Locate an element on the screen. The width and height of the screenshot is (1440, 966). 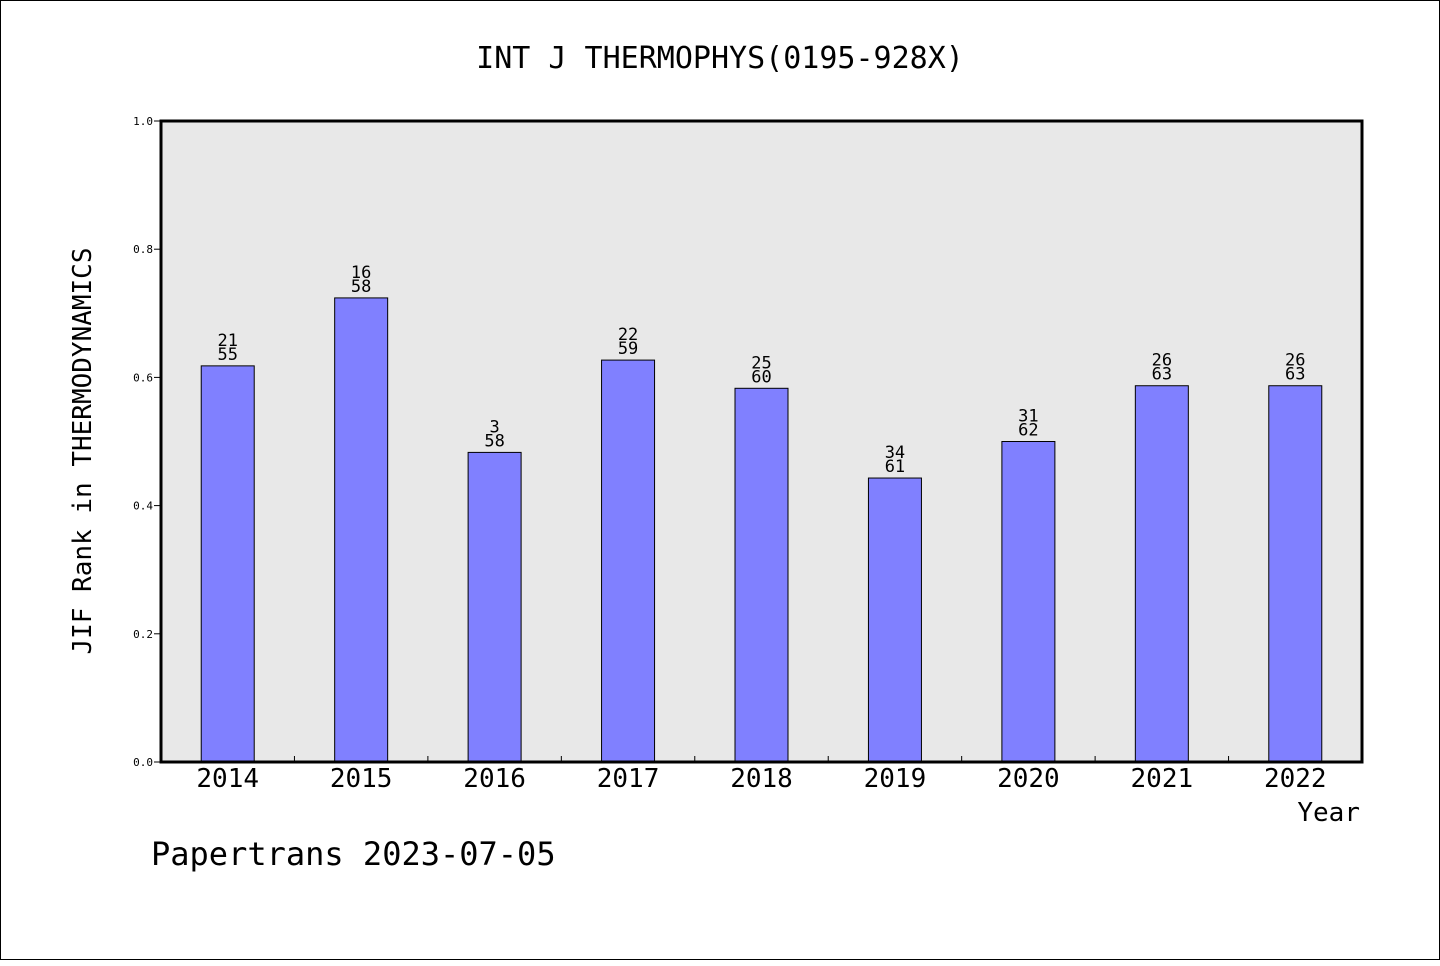
y-tick-label: 0.8 is located at coordinates (143, 249).